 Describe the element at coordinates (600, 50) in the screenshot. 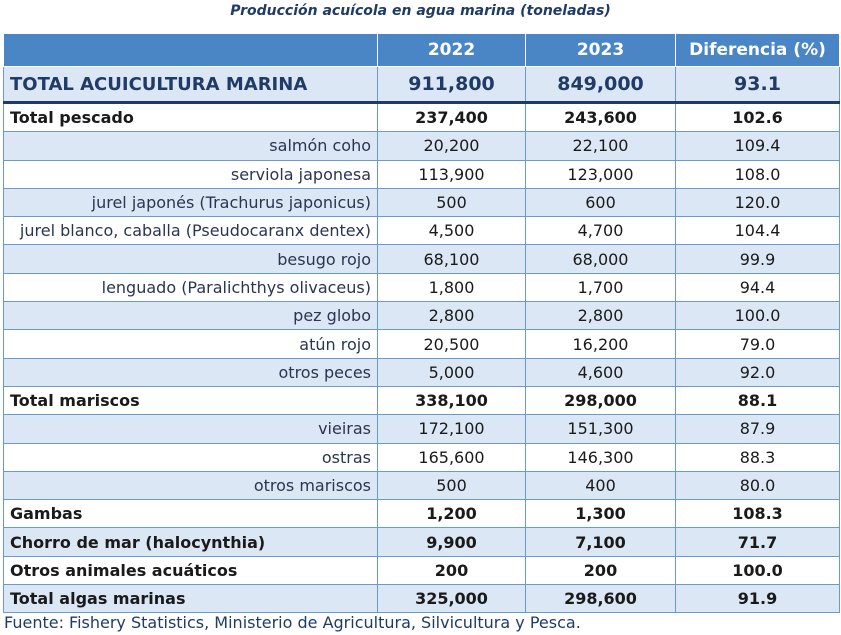

I see `header-2023: 2023` at that location.